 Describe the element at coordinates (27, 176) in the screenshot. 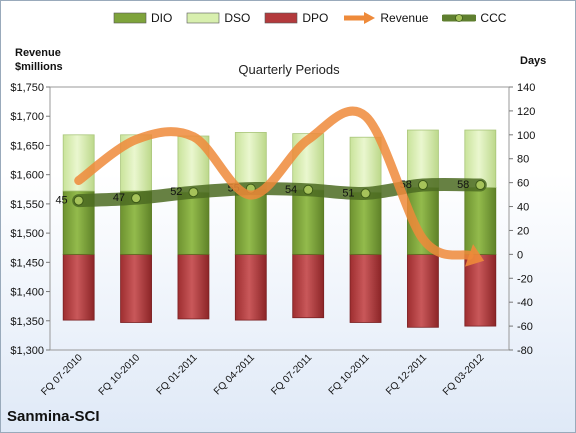

I see `left-tick-label: $1,600` at that location.